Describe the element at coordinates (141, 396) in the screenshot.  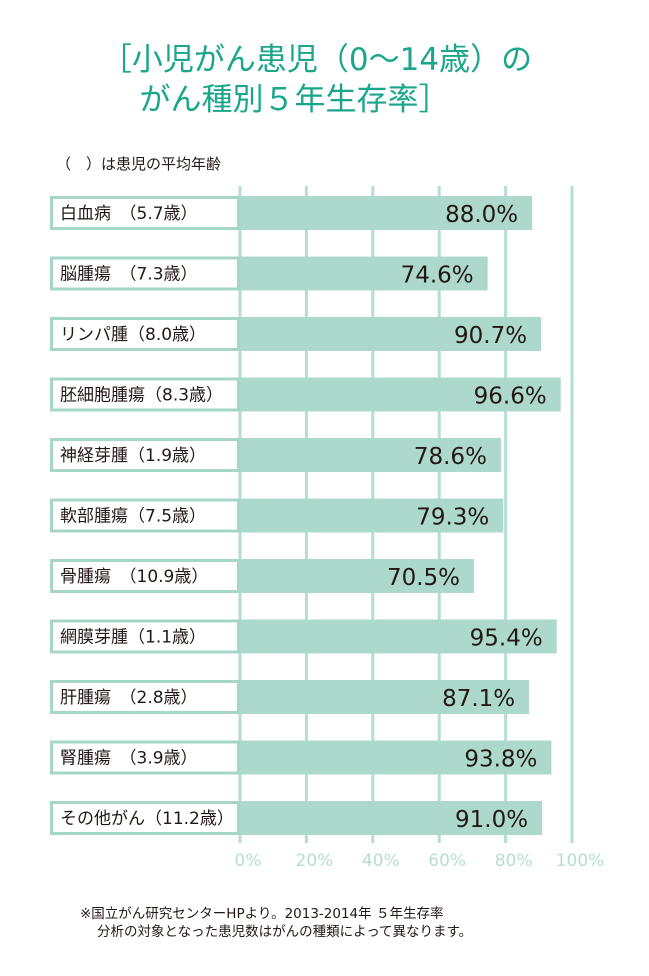
I see `category-label: 胚細胞腫瘍（8.3歳）` at that location.